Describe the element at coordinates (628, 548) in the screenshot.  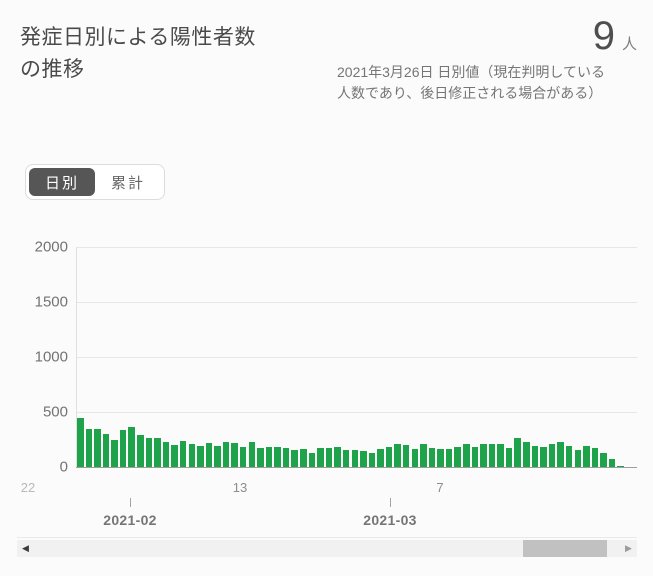
I see `scroll-right-arrow-icon: ▶` at that location.